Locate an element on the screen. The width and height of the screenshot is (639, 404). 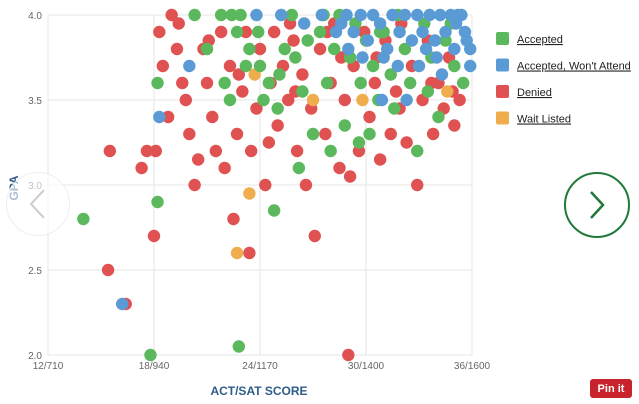
legend-swatch-wait-listed is located at coordinates (502, 118).